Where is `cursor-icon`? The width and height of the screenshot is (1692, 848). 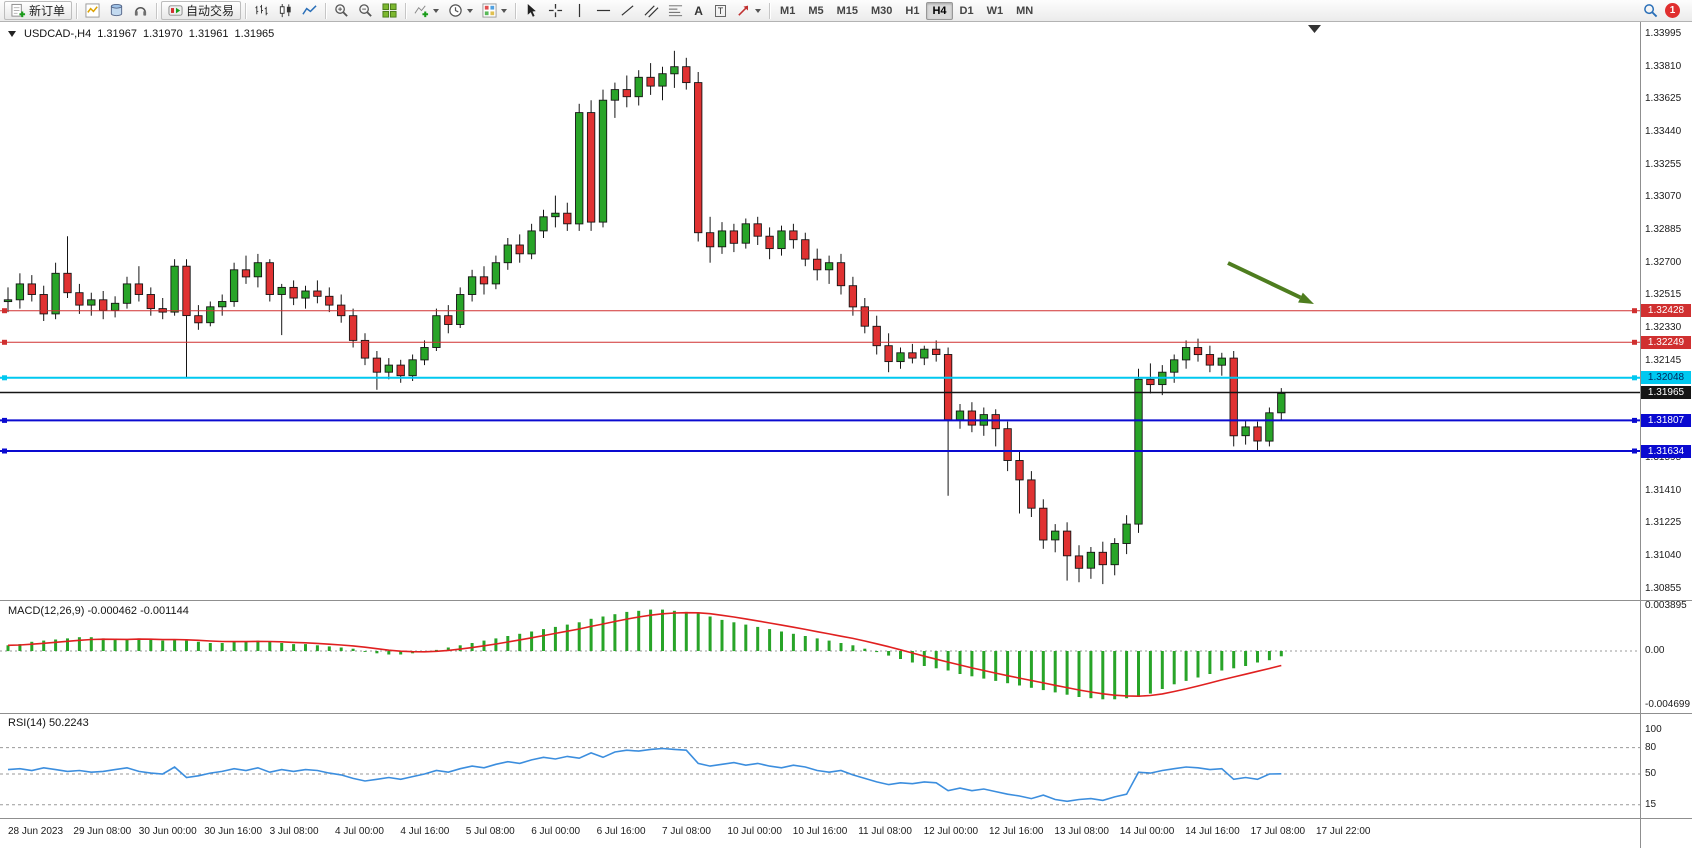
cursor-icon is located at coordinates (531, 10).